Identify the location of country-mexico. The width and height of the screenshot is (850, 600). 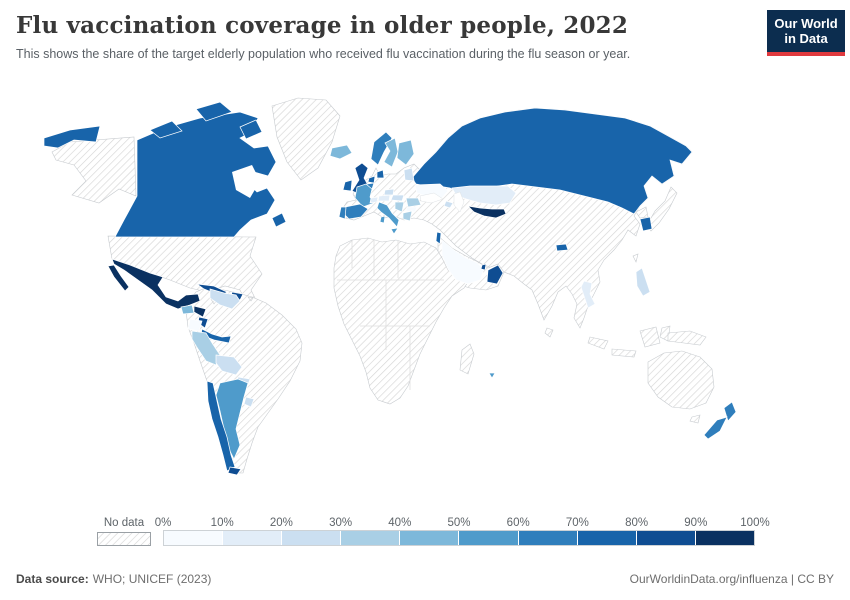
(154, 284).